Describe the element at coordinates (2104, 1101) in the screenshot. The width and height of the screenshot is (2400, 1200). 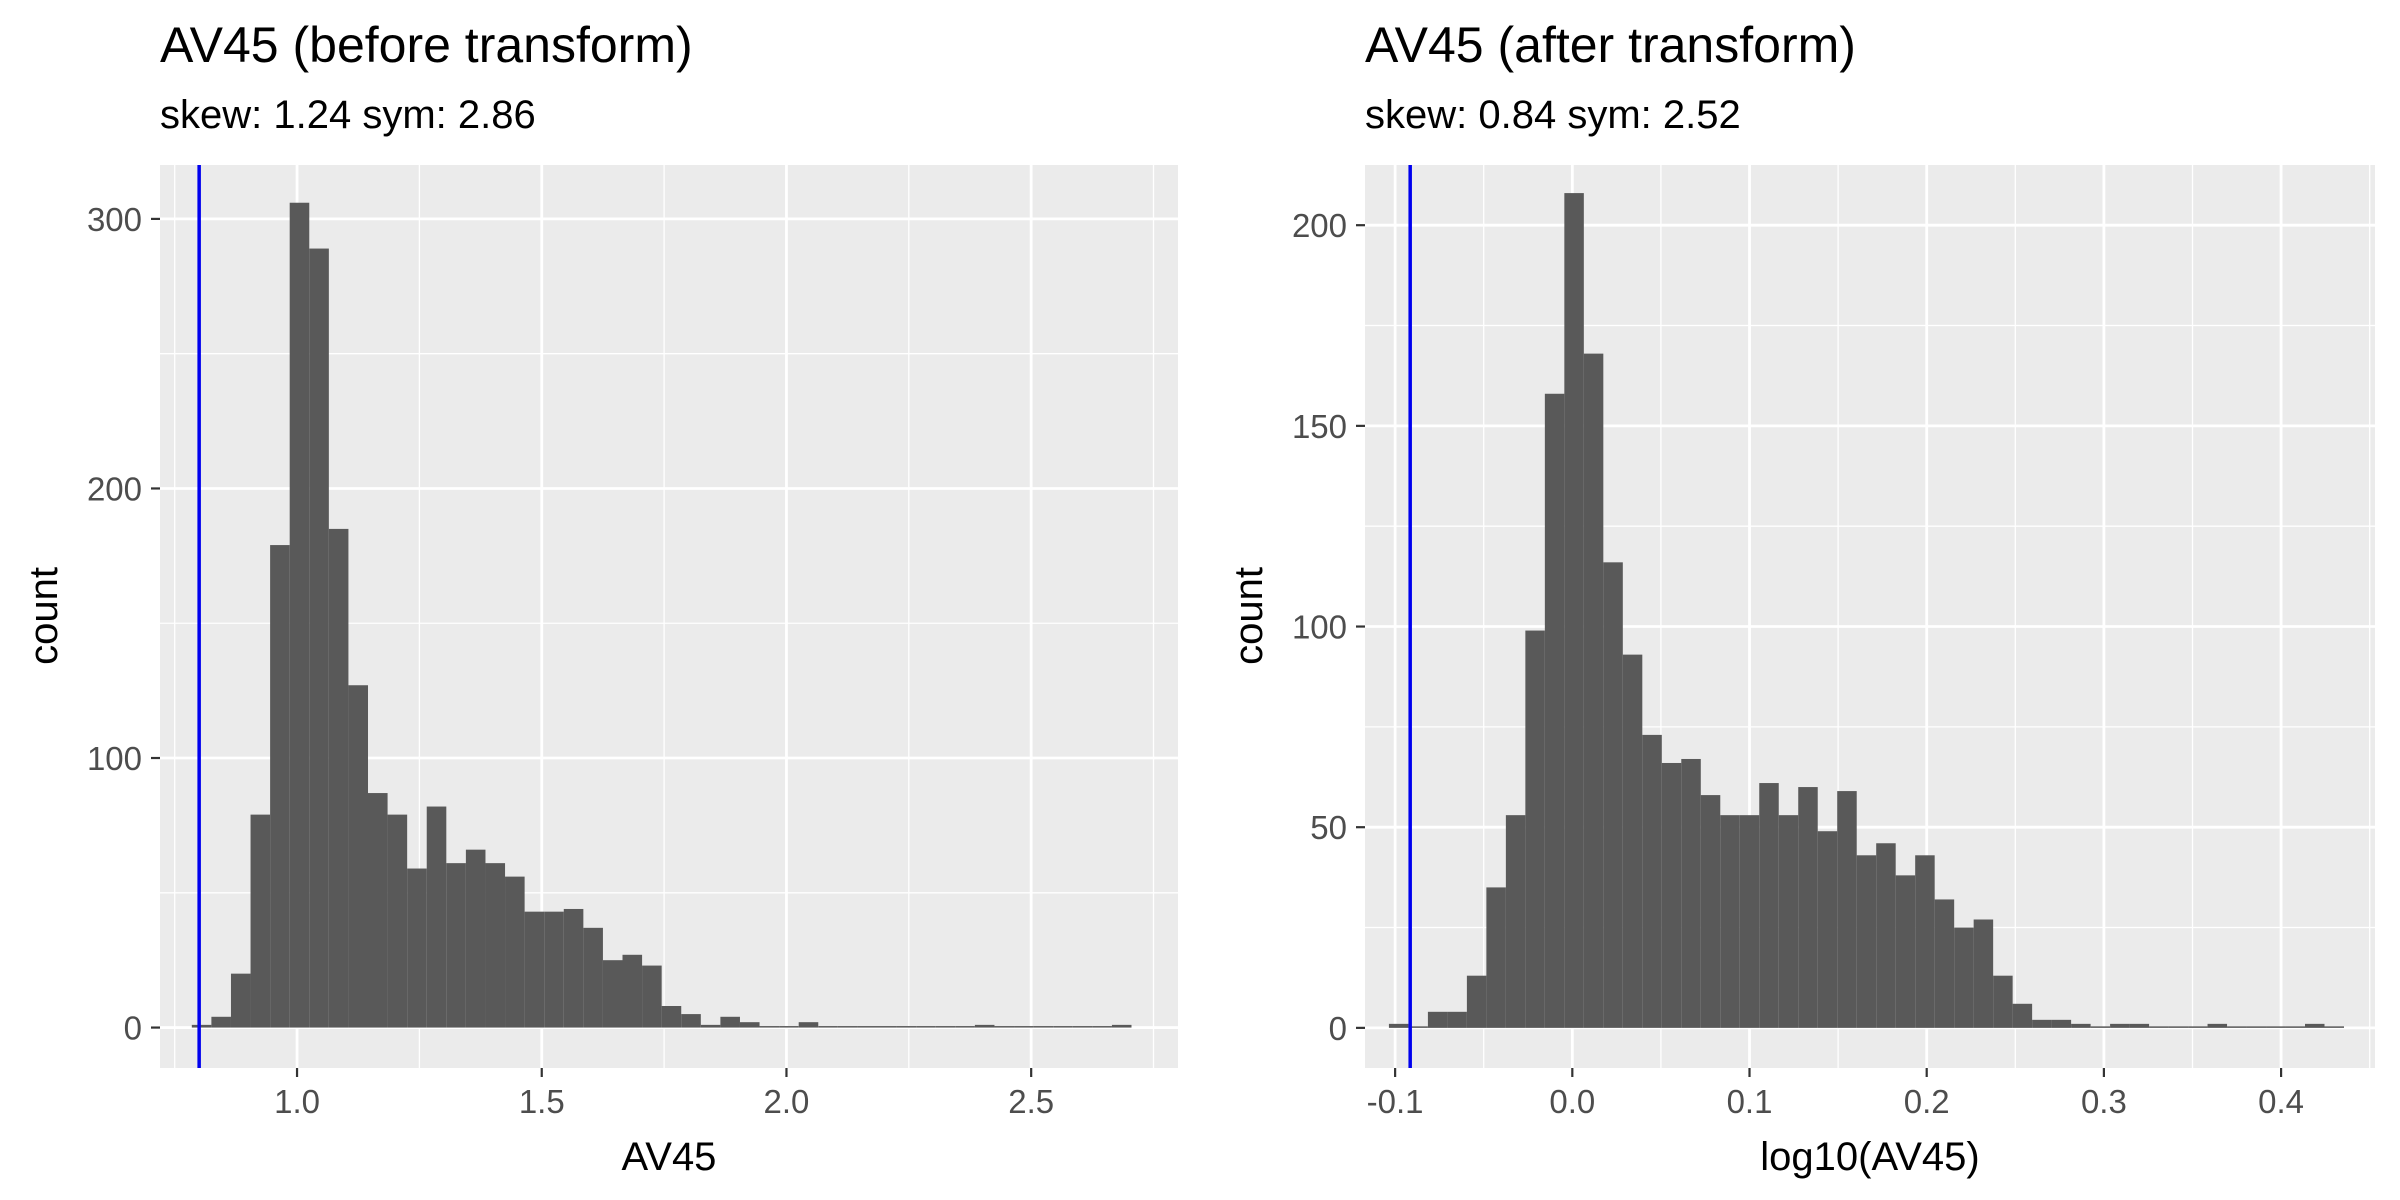
I see `x-tick-label: 0.3` at that location.